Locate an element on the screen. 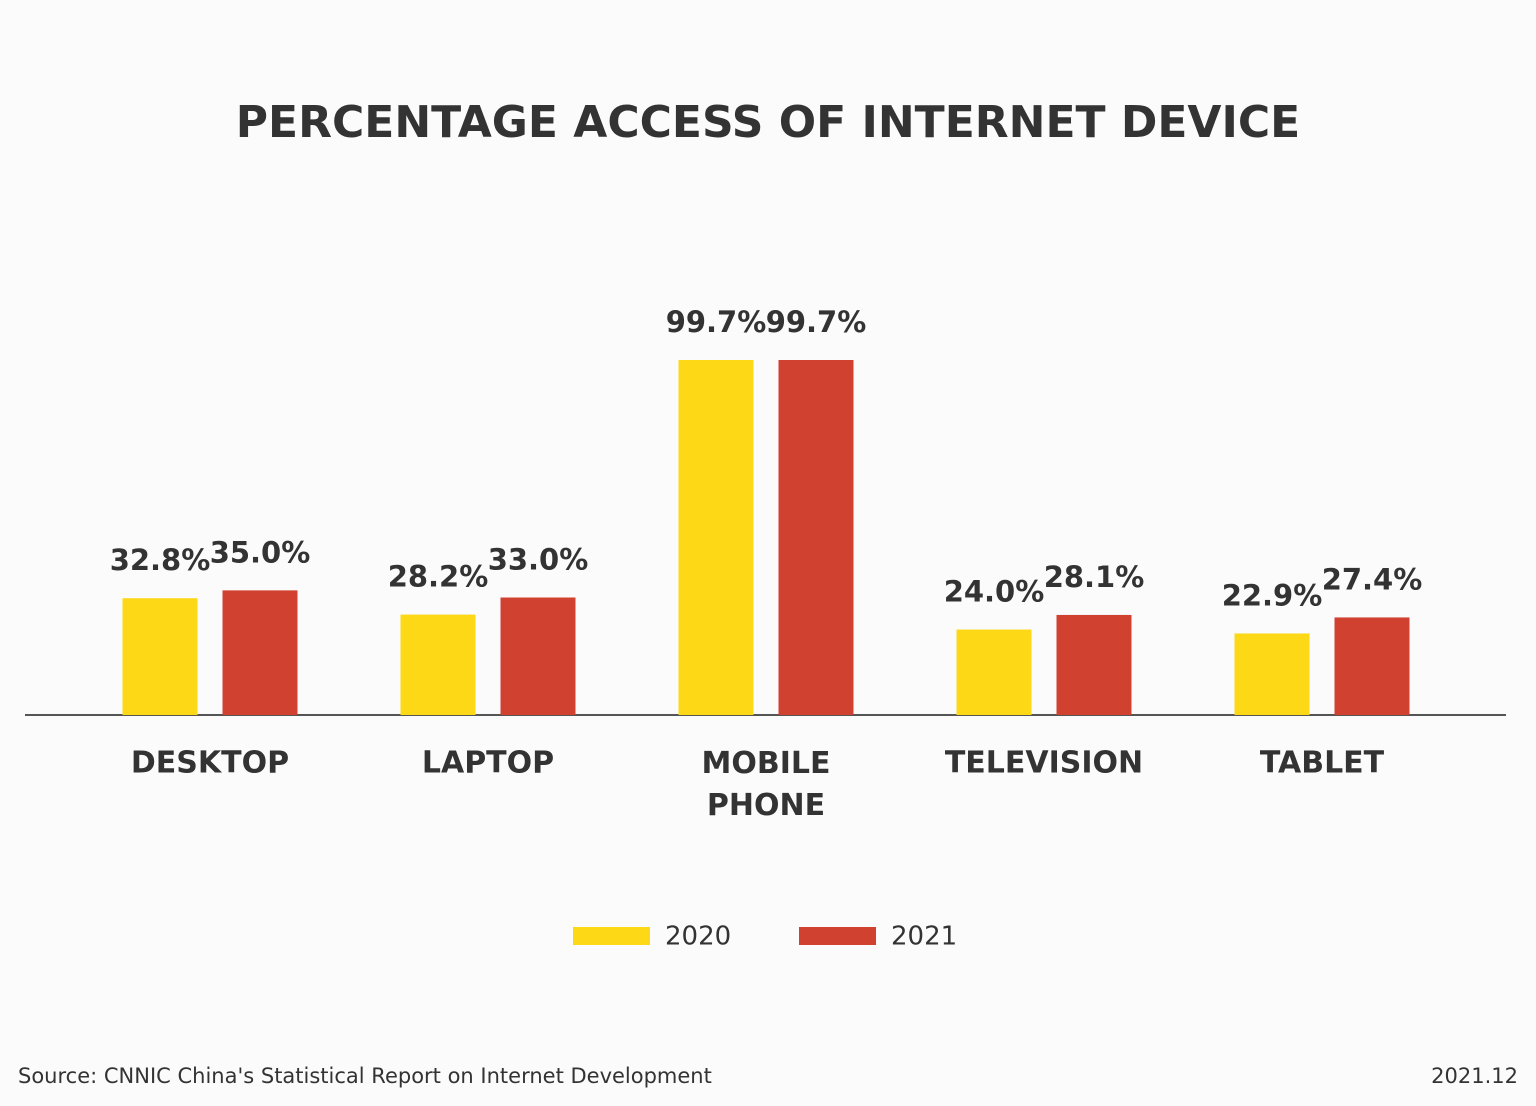 This screenshot has height=1106, width=1536. x-tick-label: TABLET is located at coordinates (1322, 763).